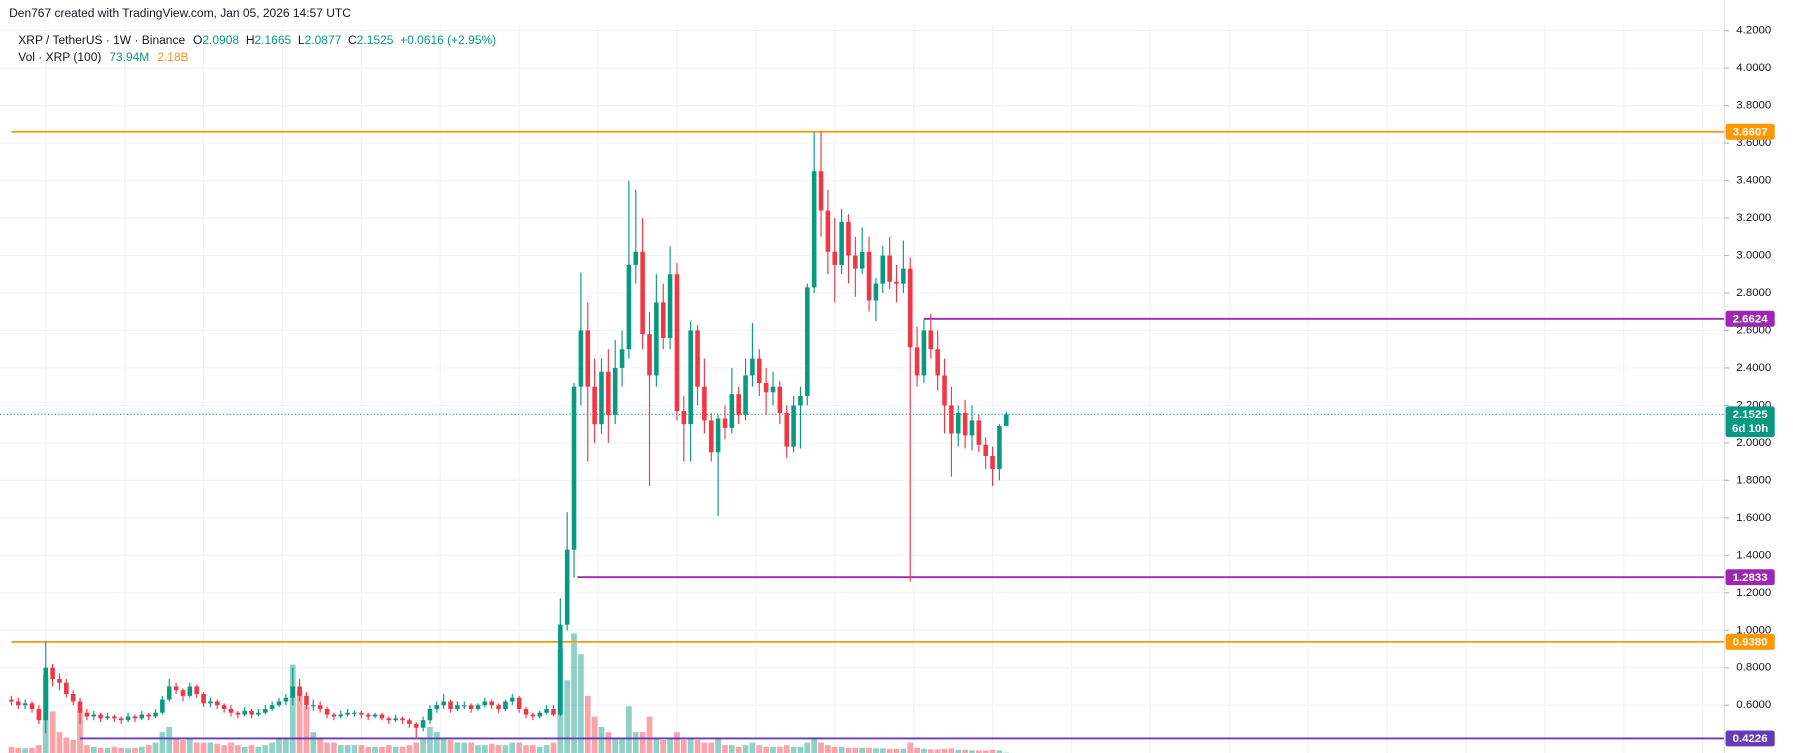  What do you see at coordinates (250, 40) in the screenshot?
I see `ohlc-key: H` at bounding box center [250, 40].